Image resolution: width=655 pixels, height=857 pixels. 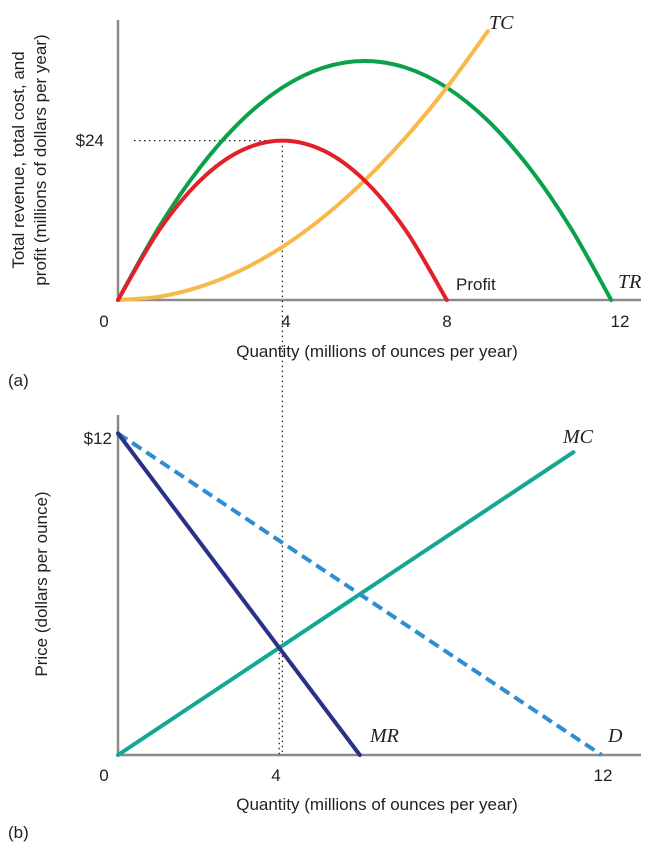 I want to click on panel-a-xlabel: Quantity (millions of ounces per year), so click(x=377, y=351).